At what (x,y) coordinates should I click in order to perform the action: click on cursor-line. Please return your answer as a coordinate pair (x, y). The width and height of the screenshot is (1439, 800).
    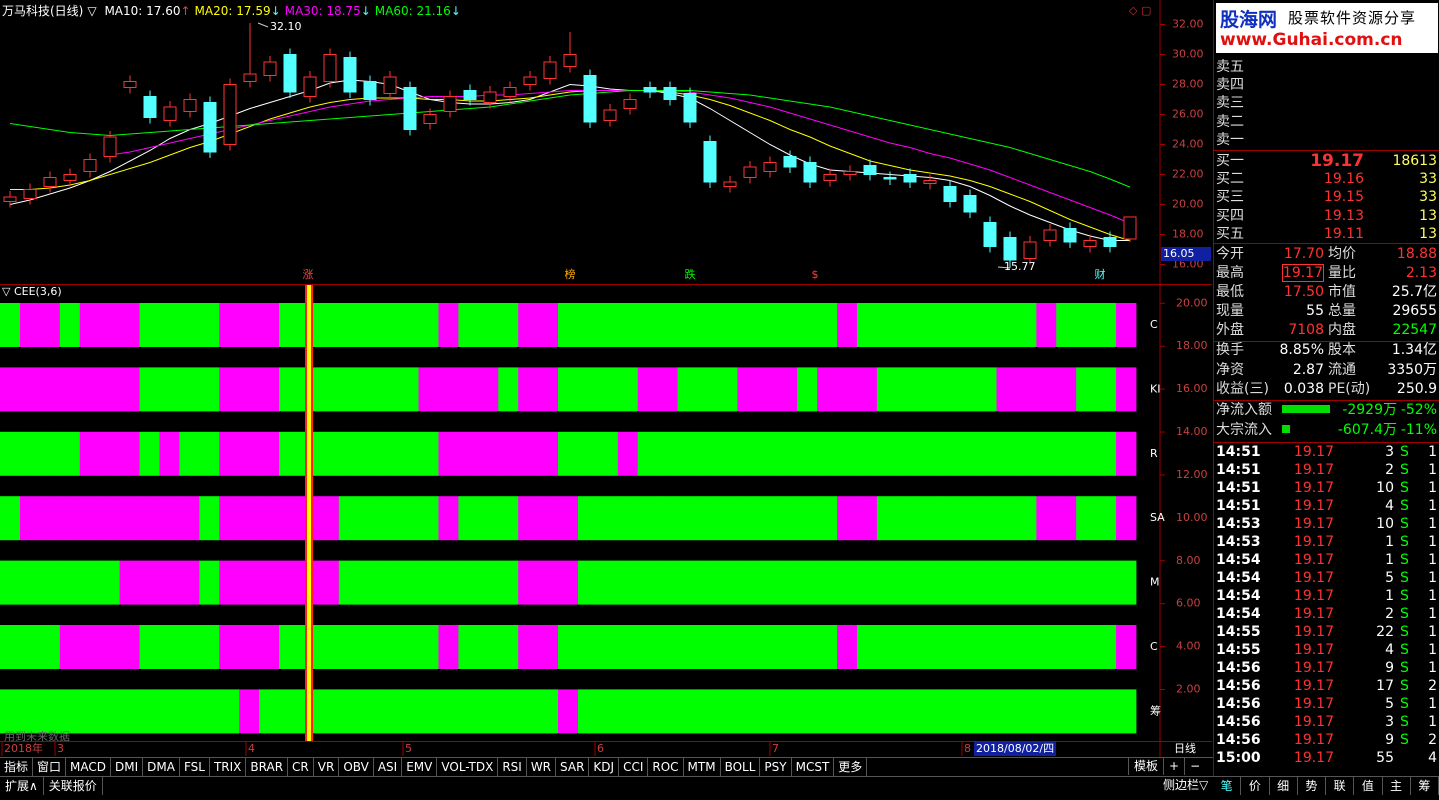
    Looking at the image, I should click on (309, 513).